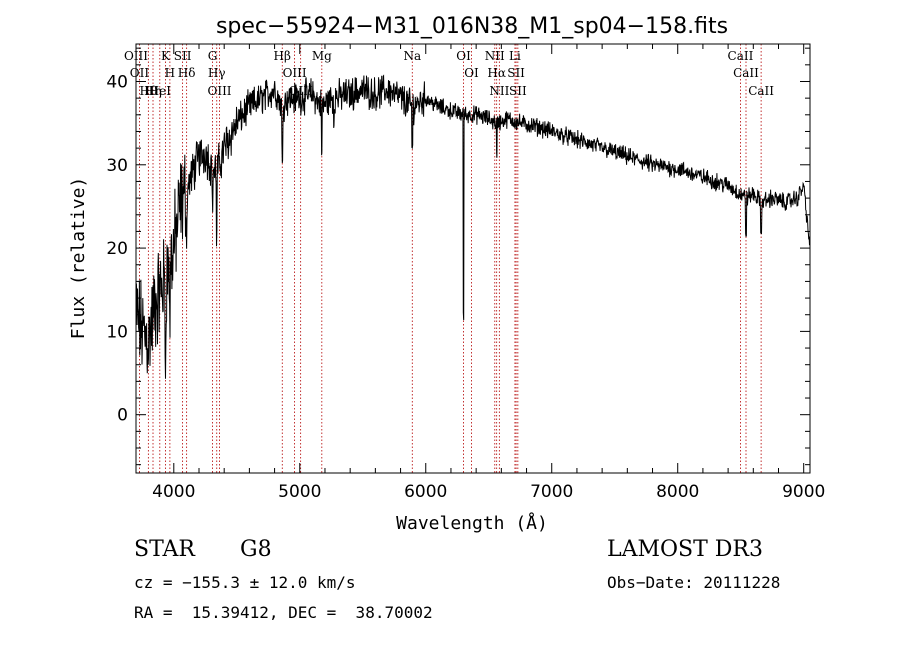  What do you see at coordinates (245, 582) in the screenshot?
I see `velocity-readout: cz = −155.3 ± 12.0 km/s` at bounding box center [245, 582].